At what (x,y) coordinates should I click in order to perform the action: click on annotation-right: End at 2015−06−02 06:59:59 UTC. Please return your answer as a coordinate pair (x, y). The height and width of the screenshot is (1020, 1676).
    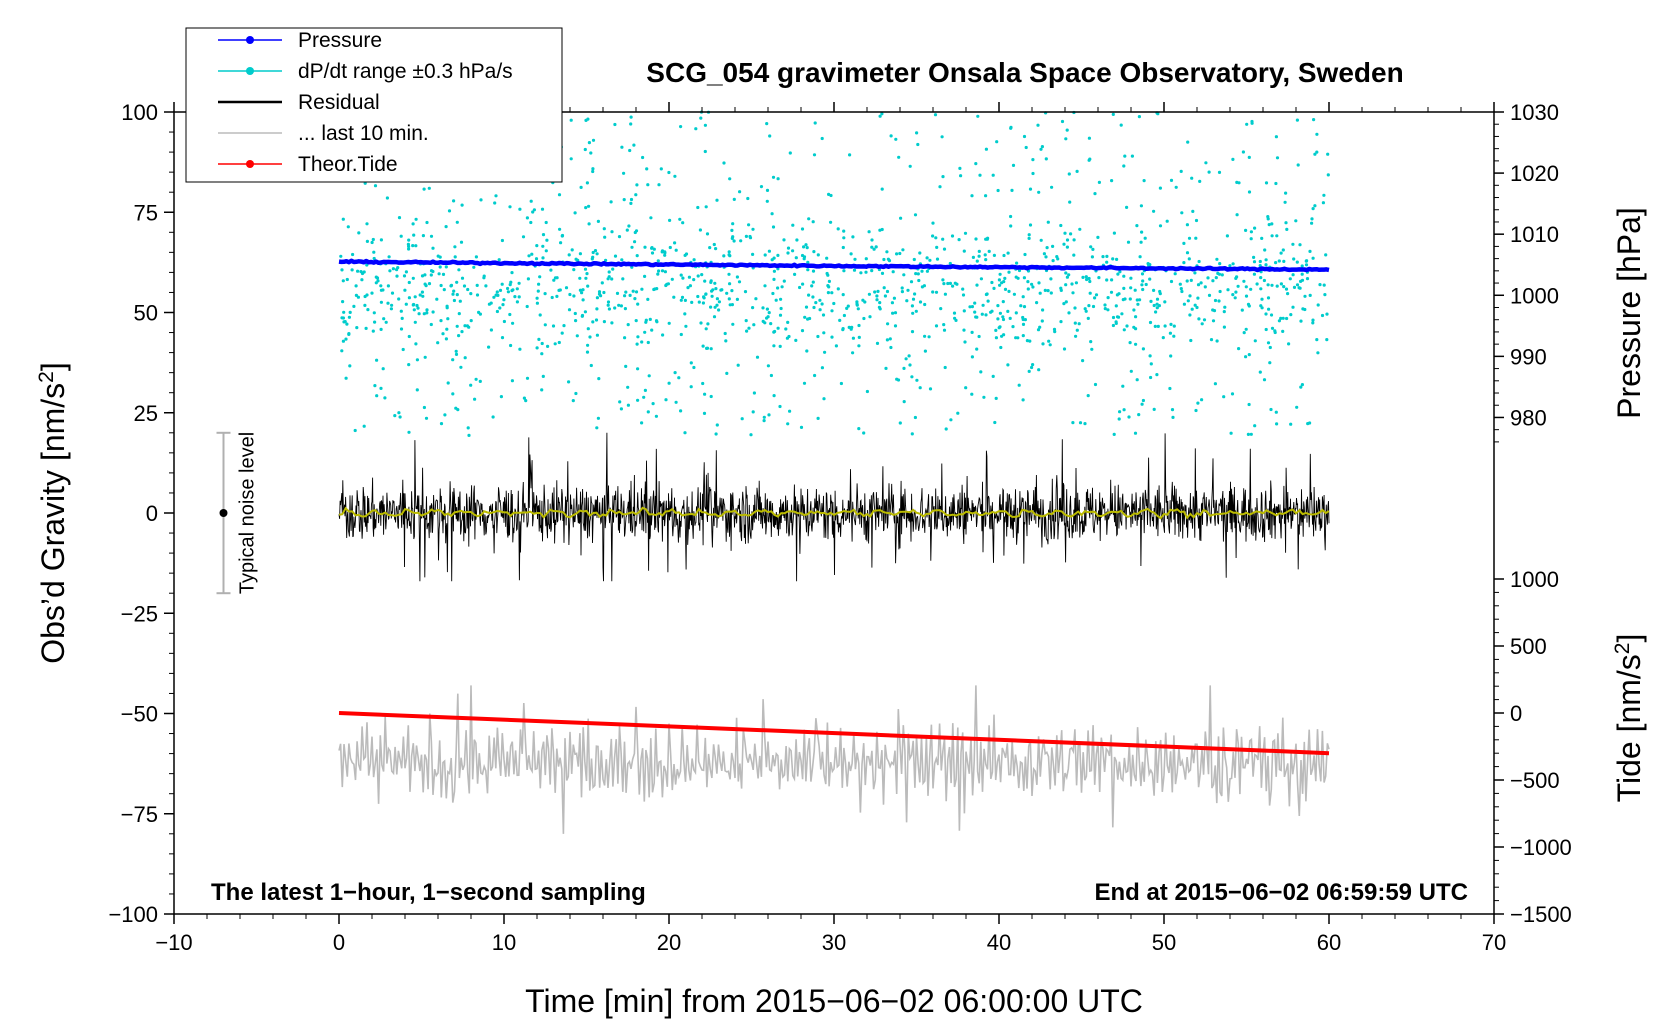
    Looking at the image, I should click on (1281, 892).